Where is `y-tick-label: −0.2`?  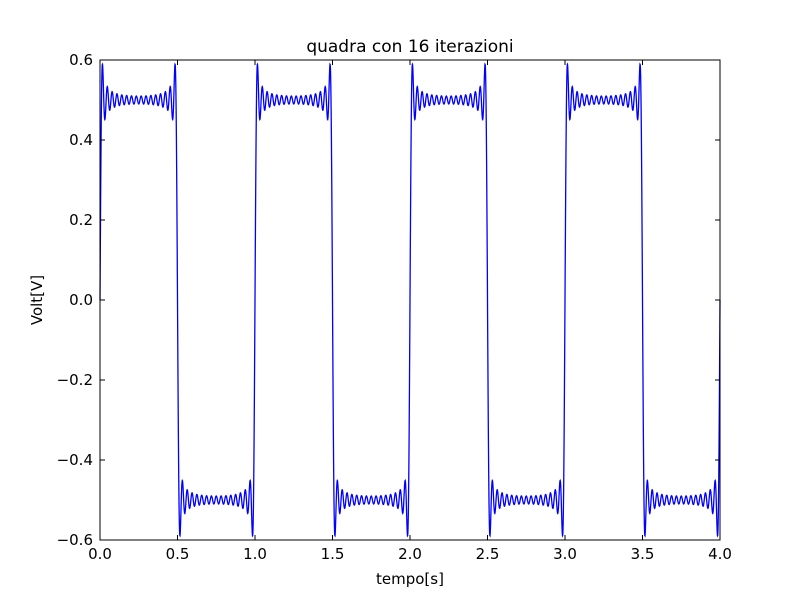
y-tick-label: −0.2 is located at coordinates (75, 380).